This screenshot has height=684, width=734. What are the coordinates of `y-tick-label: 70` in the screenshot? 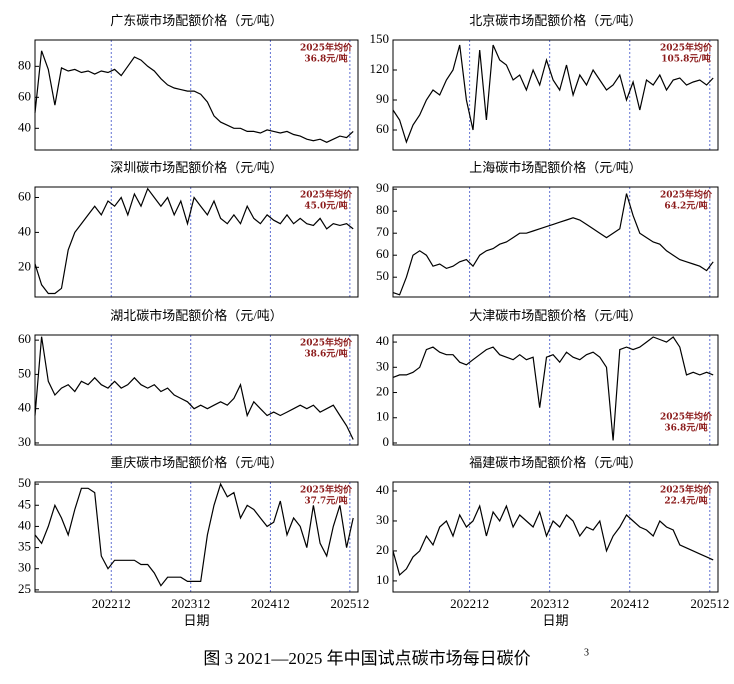 It's located at (382, 231).